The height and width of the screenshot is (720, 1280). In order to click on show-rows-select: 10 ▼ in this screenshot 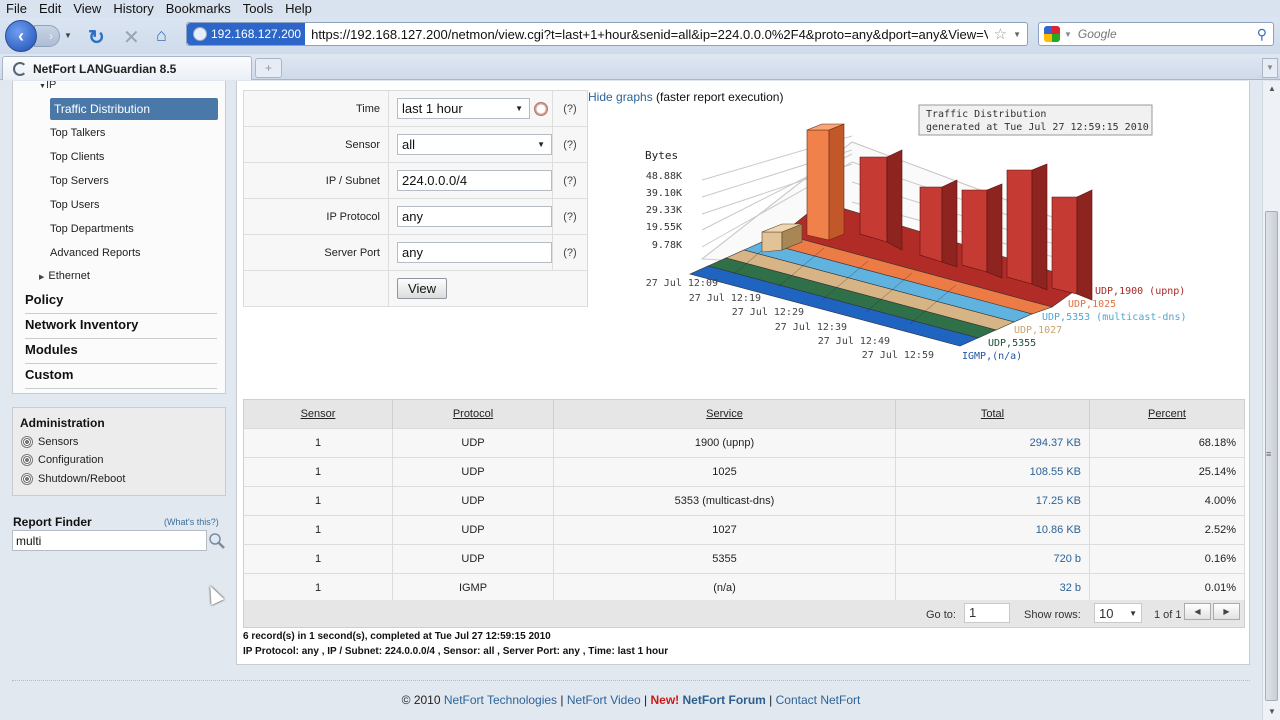, I will do `click(1118, 613)`.